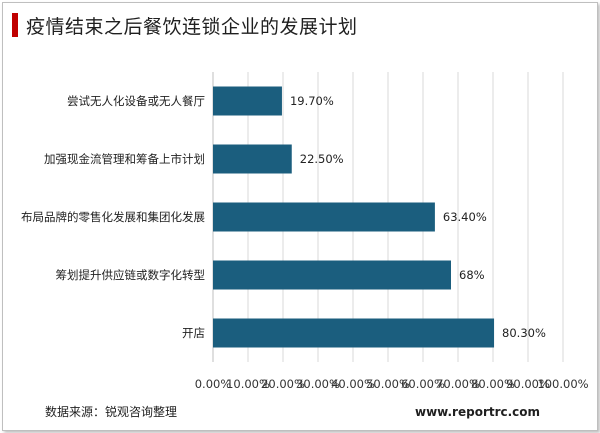 The width and height of the screenshot is (600, 433). What do you see at coordinates (192, 27) in the screenshot?
I see `chart-title: 疫情结束之后餐饮连锁企业的发展计划` at bounding box center [192, 27].